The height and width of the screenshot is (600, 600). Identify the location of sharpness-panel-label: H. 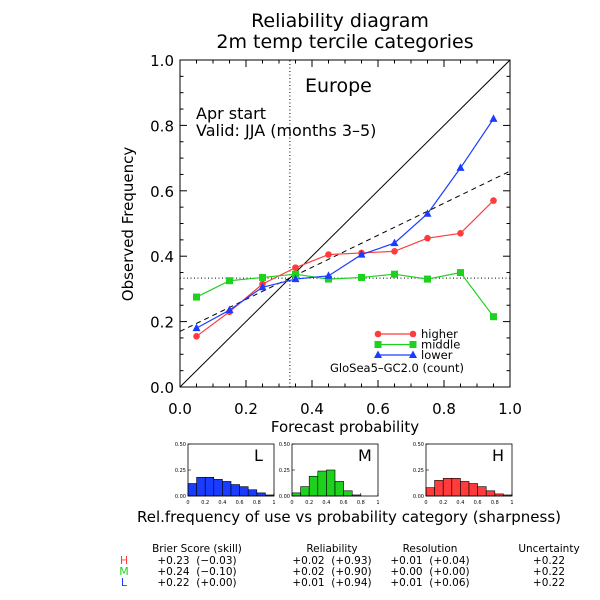
(498, 455).